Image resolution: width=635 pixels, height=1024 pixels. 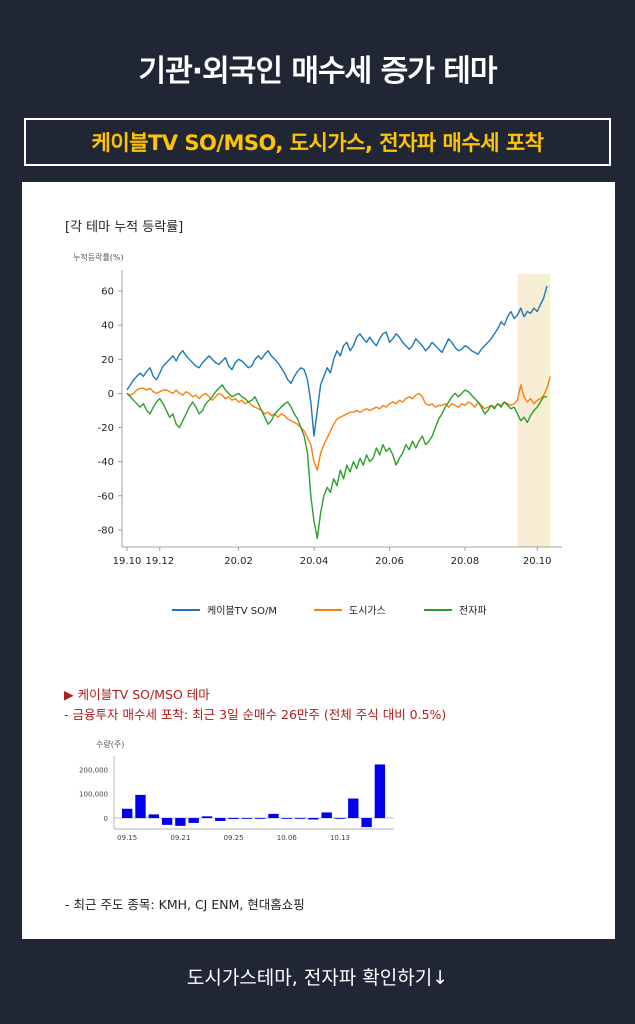 What do you see at coordinates (340, 838) in the screenshot?
I see `bar-x-tick-label: 10.13` at bounding box center [340, 838].